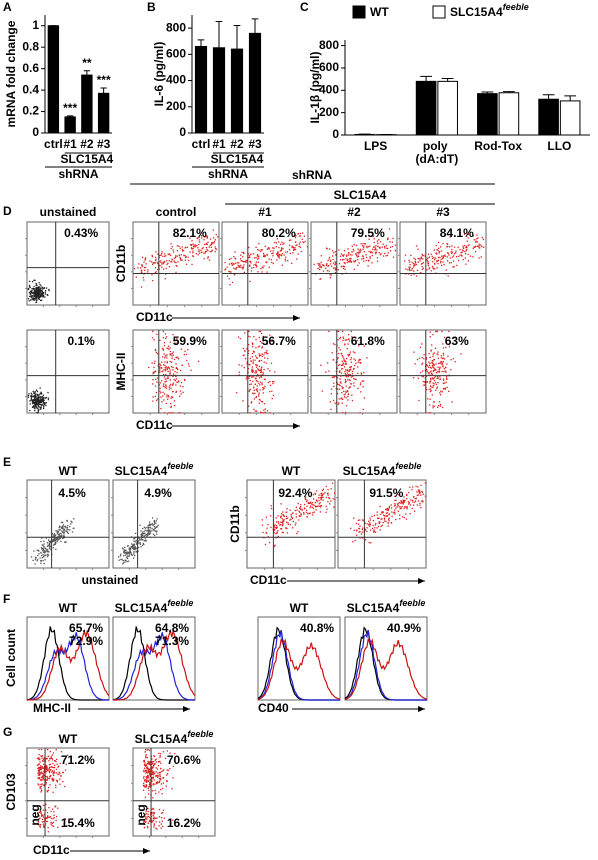  What do you see at coordinates (237, 159) in the screenshot?
I see `group-label: SLC15A4` at bounding box center [237, 159].